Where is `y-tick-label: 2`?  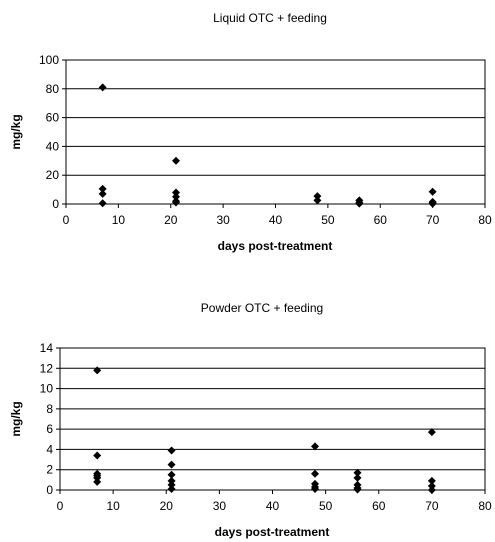
y-tick-label: 2 is located at coordinates (49, 470).